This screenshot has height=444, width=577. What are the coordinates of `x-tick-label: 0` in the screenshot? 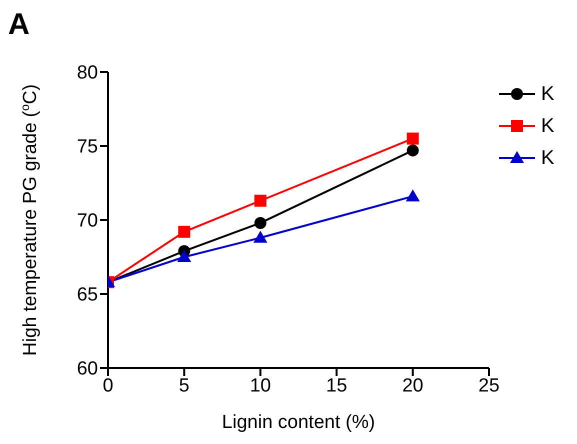 It's located at (108, 385).